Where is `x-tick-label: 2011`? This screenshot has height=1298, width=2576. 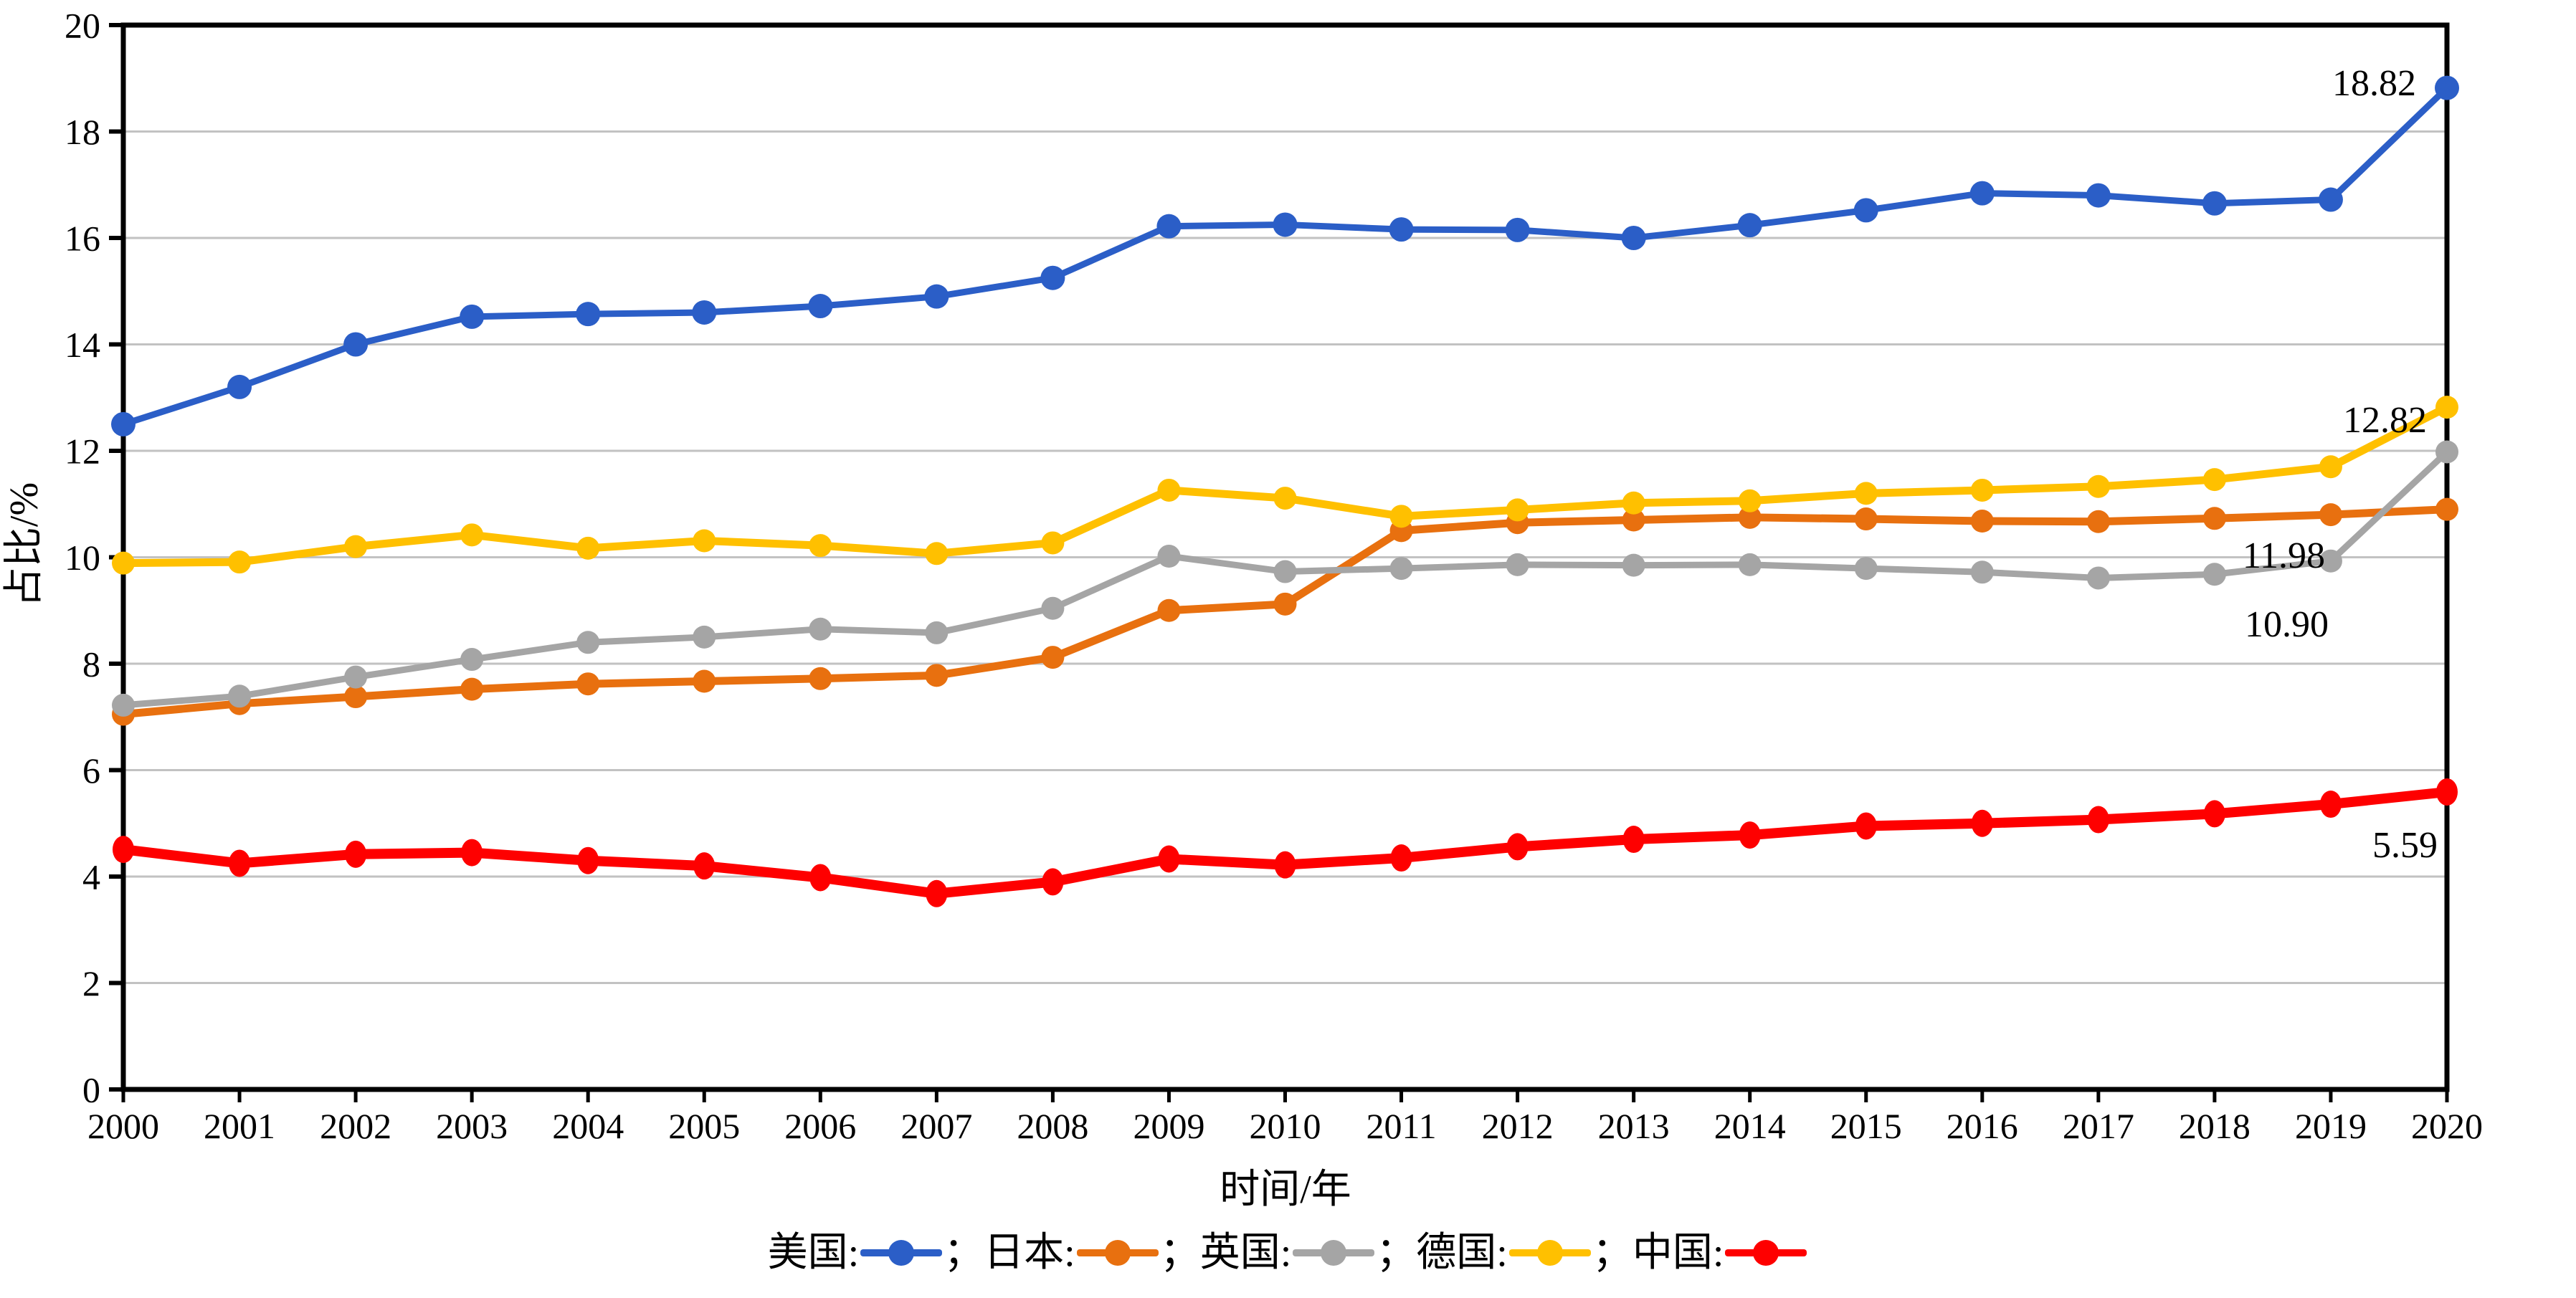
x-tick-label: 2011 is located at coordinates (1401, 1126).